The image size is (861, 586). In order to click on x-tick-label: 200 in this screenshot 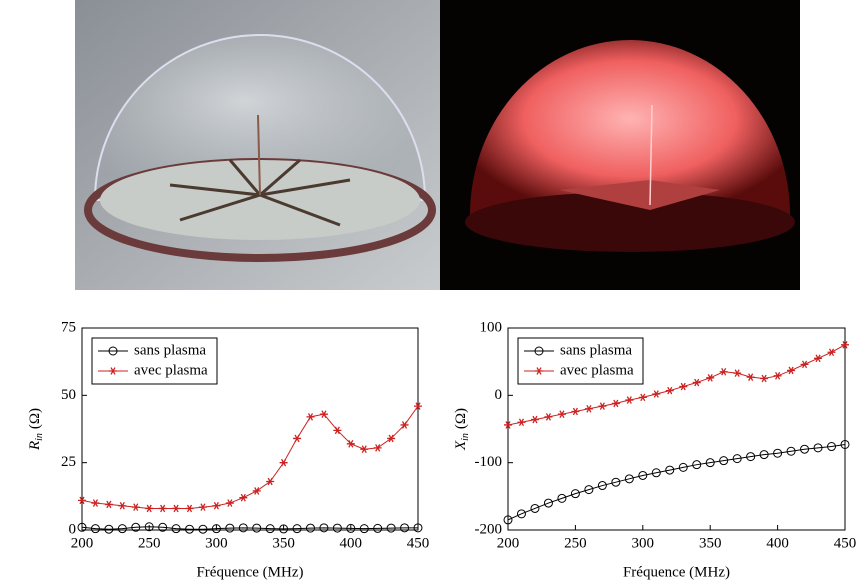, I will do `click(82, 543)`.